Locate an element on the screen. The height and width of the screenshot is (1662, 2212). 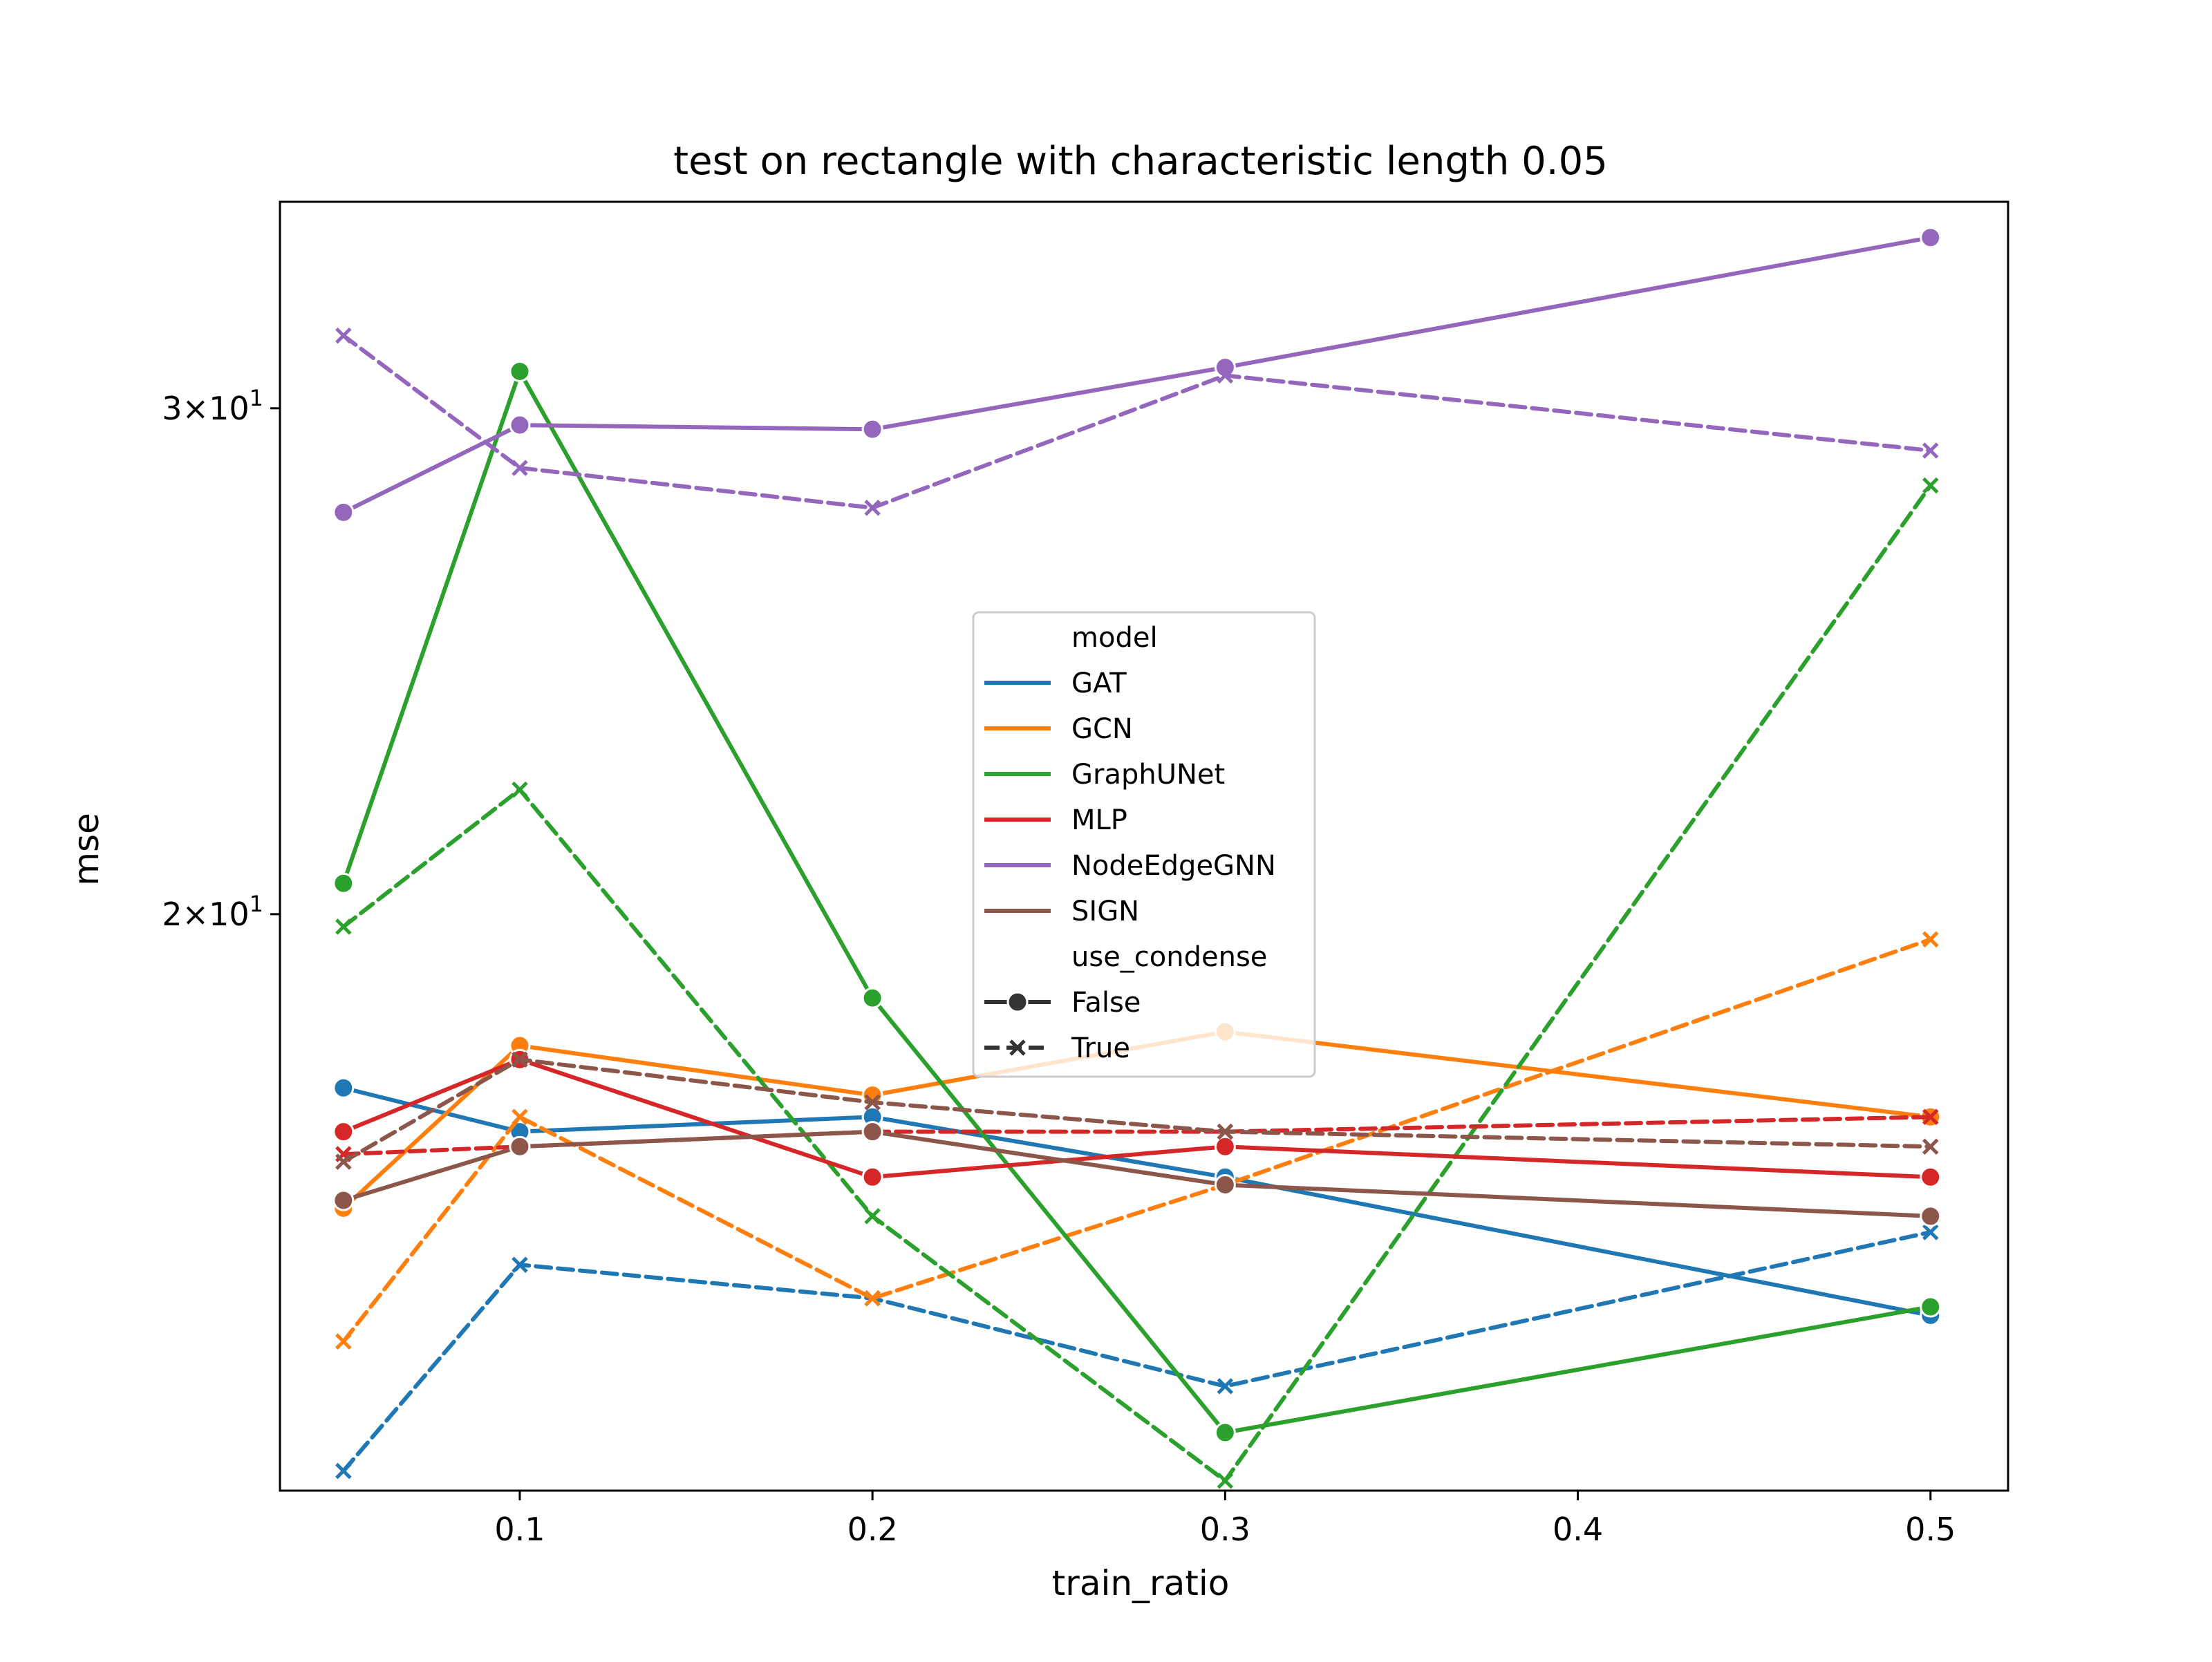
x-tick-label: 0.2 is located at coordinates (873, 1529).